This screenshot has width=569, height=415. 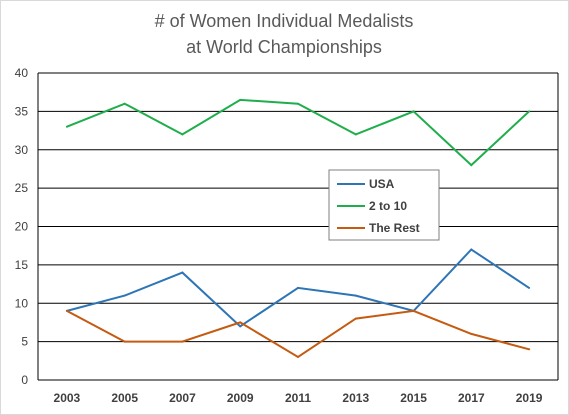 I want to click on series-line-the-rest, so click(x=298, y=334).